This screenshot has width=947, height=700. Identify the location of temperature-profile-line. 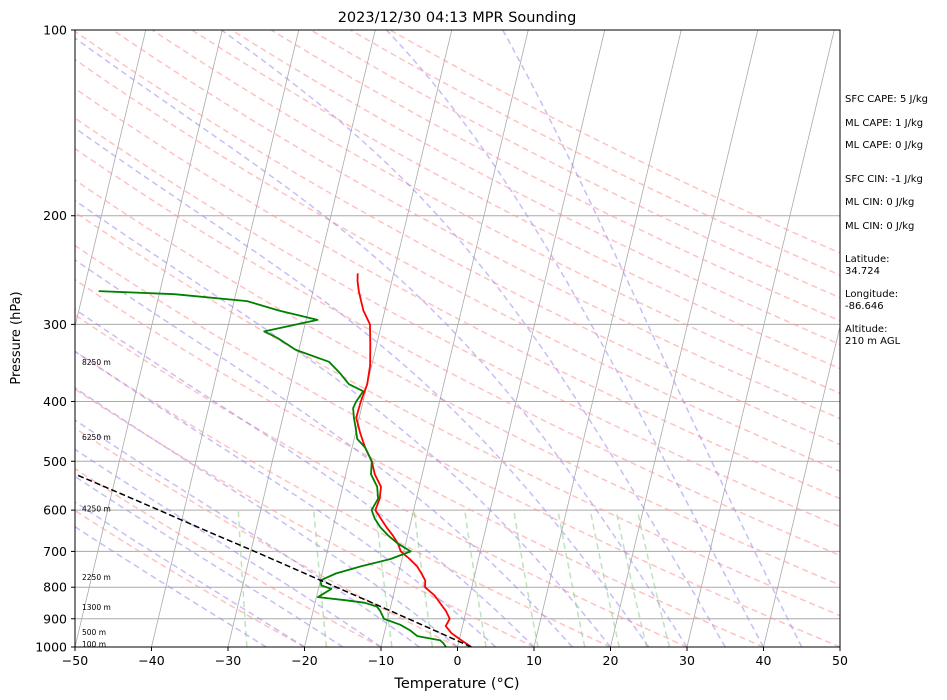
(413, 460).